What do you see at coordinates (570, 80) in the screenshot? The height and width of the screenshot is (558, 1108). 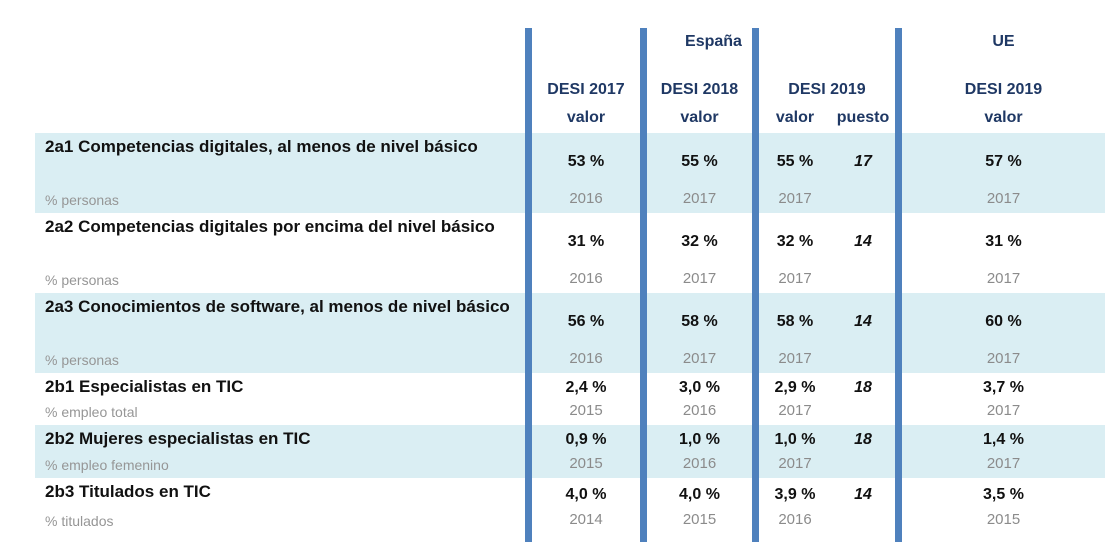 I see `header-edition-row: DESI 2017 DESI 2018 DESI 2019 DESI 2019` at bounding box center [570, 80].